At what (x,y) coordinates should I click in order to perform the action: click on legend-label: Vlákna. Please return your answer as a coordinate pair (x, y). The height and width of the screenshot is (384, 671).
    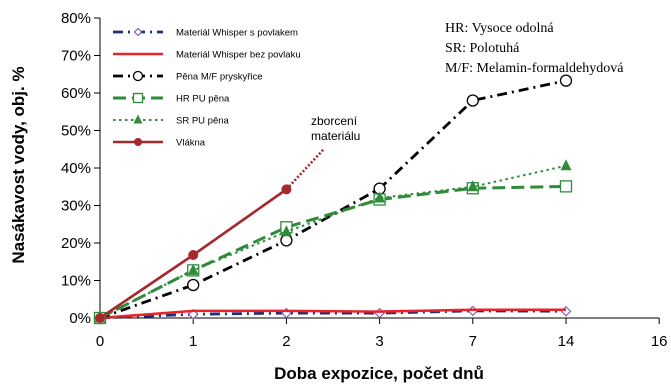
    Looking at the image, I should click on (191, 143).